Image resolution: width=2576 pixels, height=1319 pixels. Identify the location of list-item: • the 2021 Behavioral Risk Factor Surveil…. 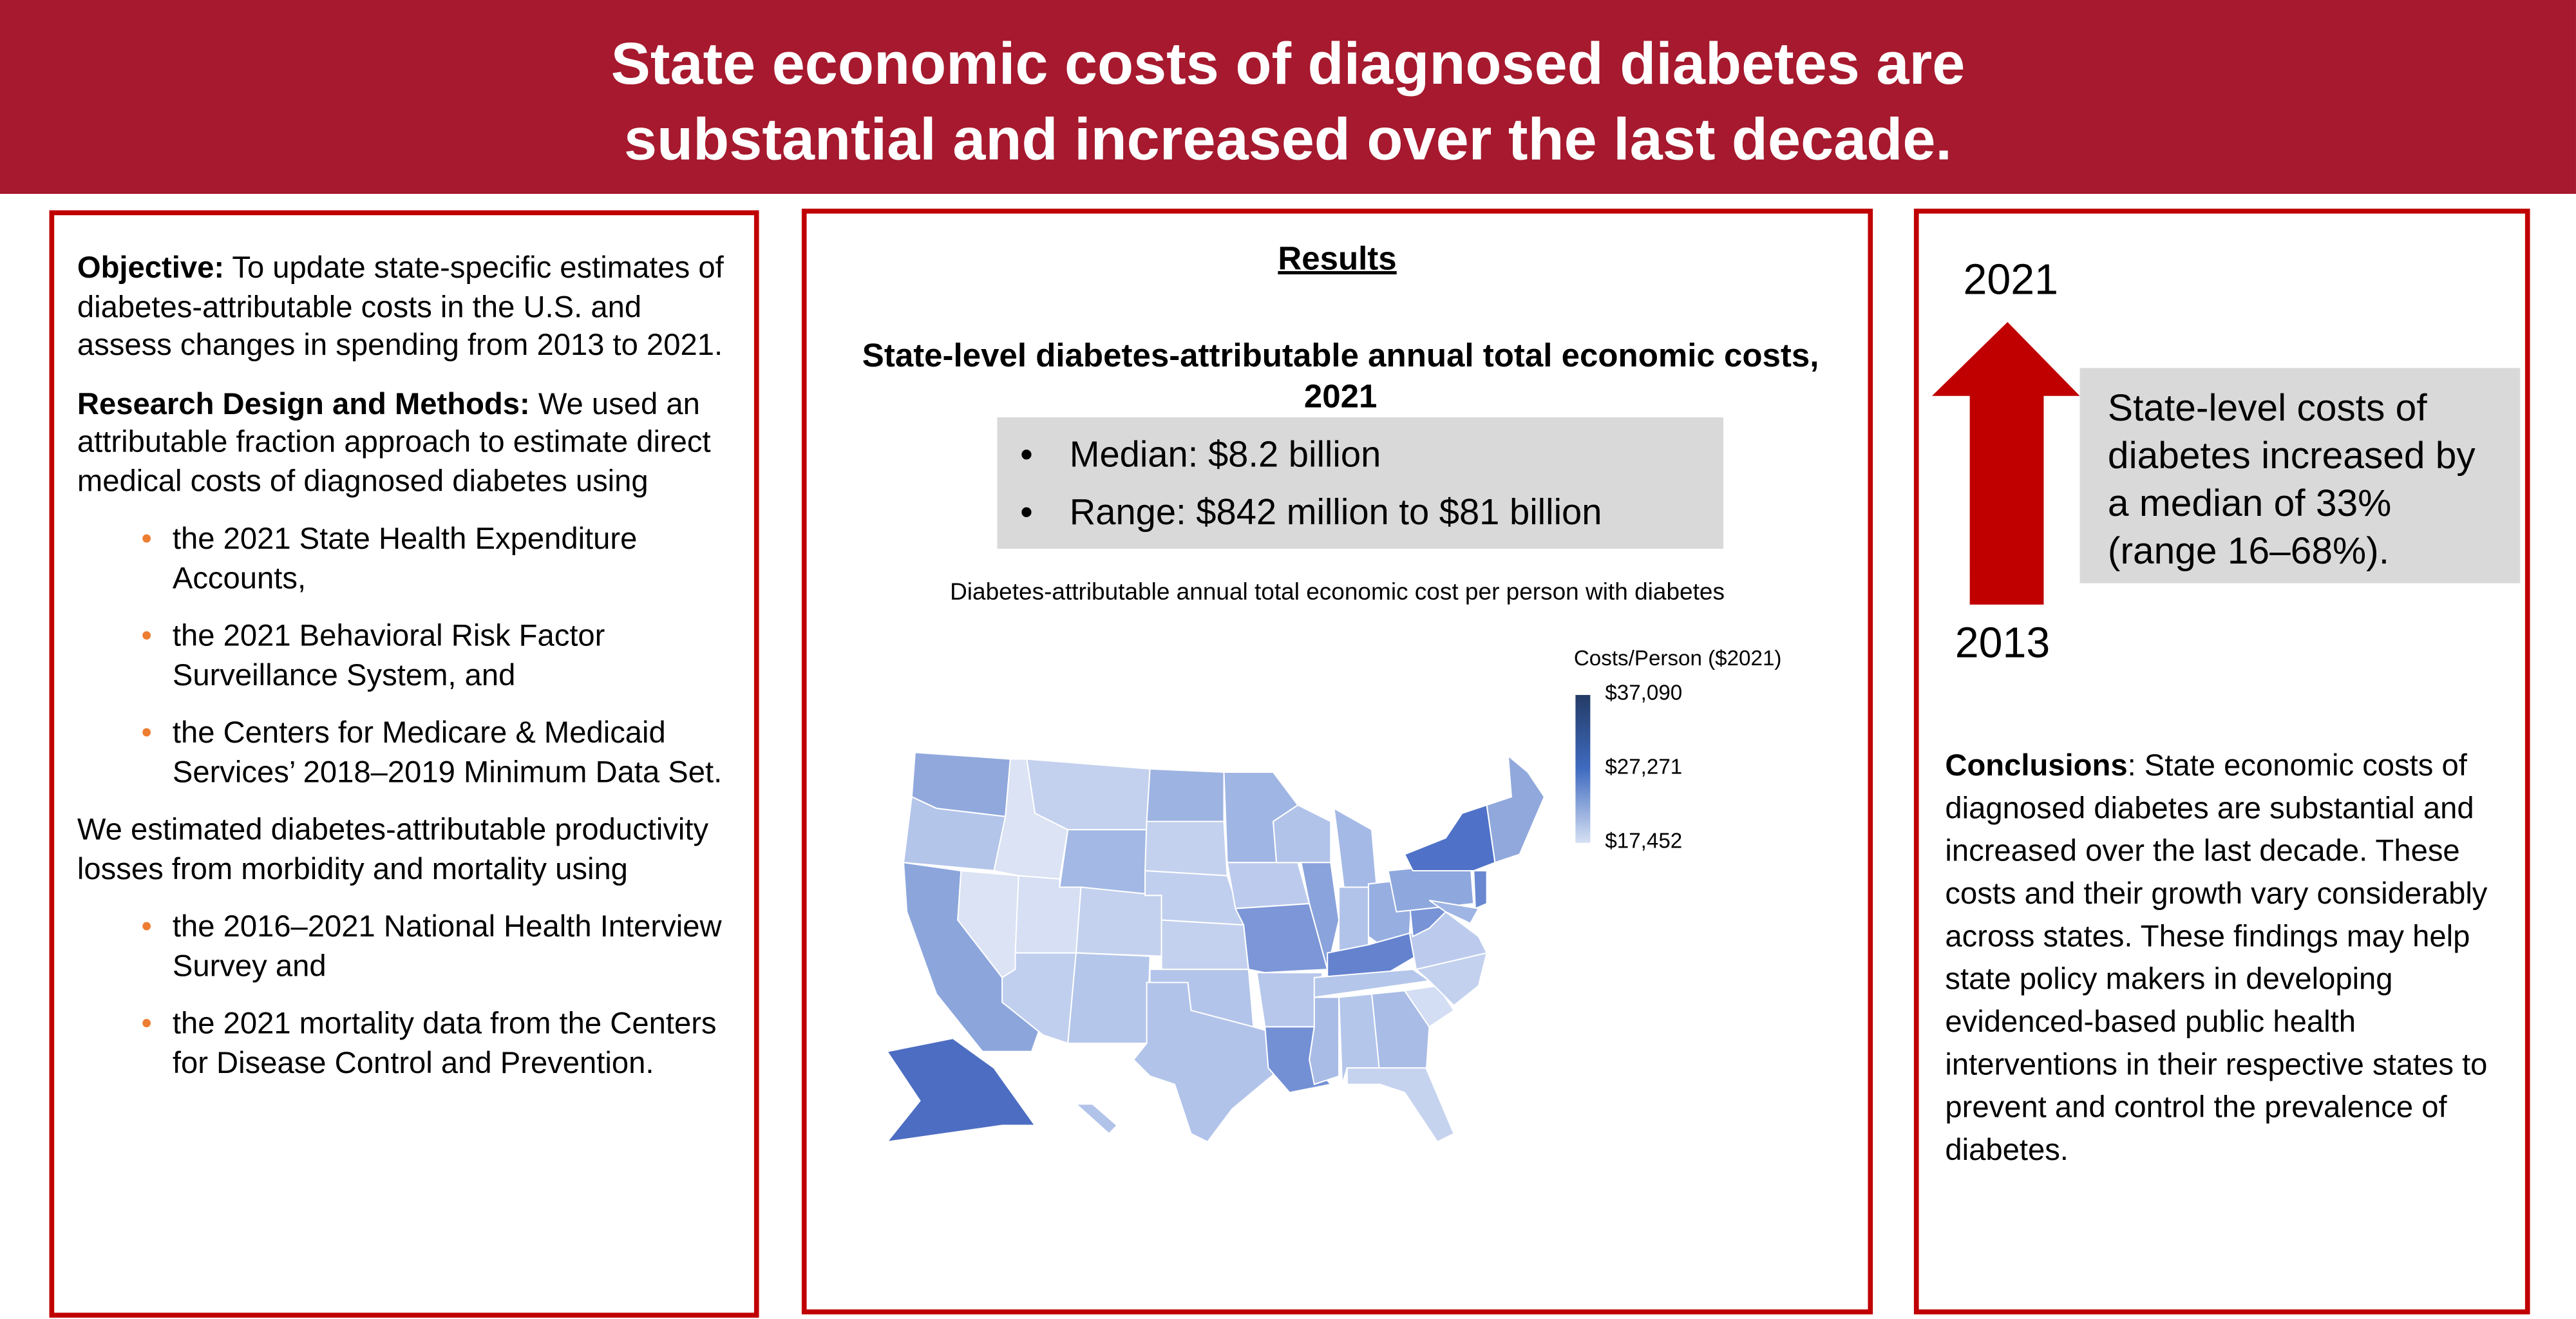
(373, 654).